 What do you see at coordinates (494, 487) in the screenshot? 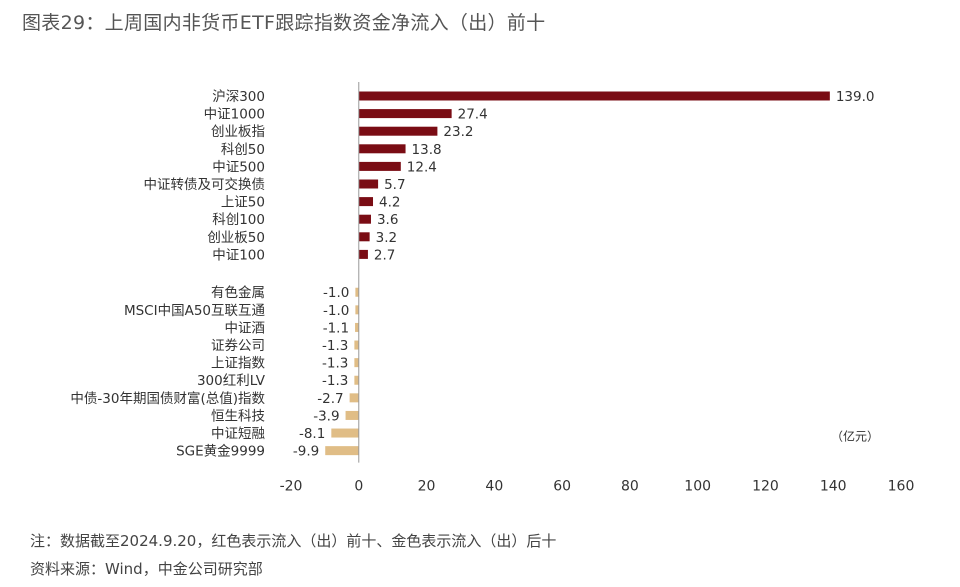
I see `x-tick-label: 40` at bounding box center [494, 487].